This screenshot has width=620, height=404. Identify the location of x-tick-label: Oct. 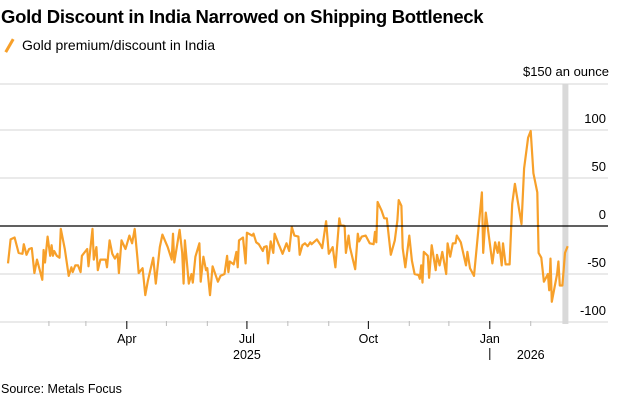
(369, 339).